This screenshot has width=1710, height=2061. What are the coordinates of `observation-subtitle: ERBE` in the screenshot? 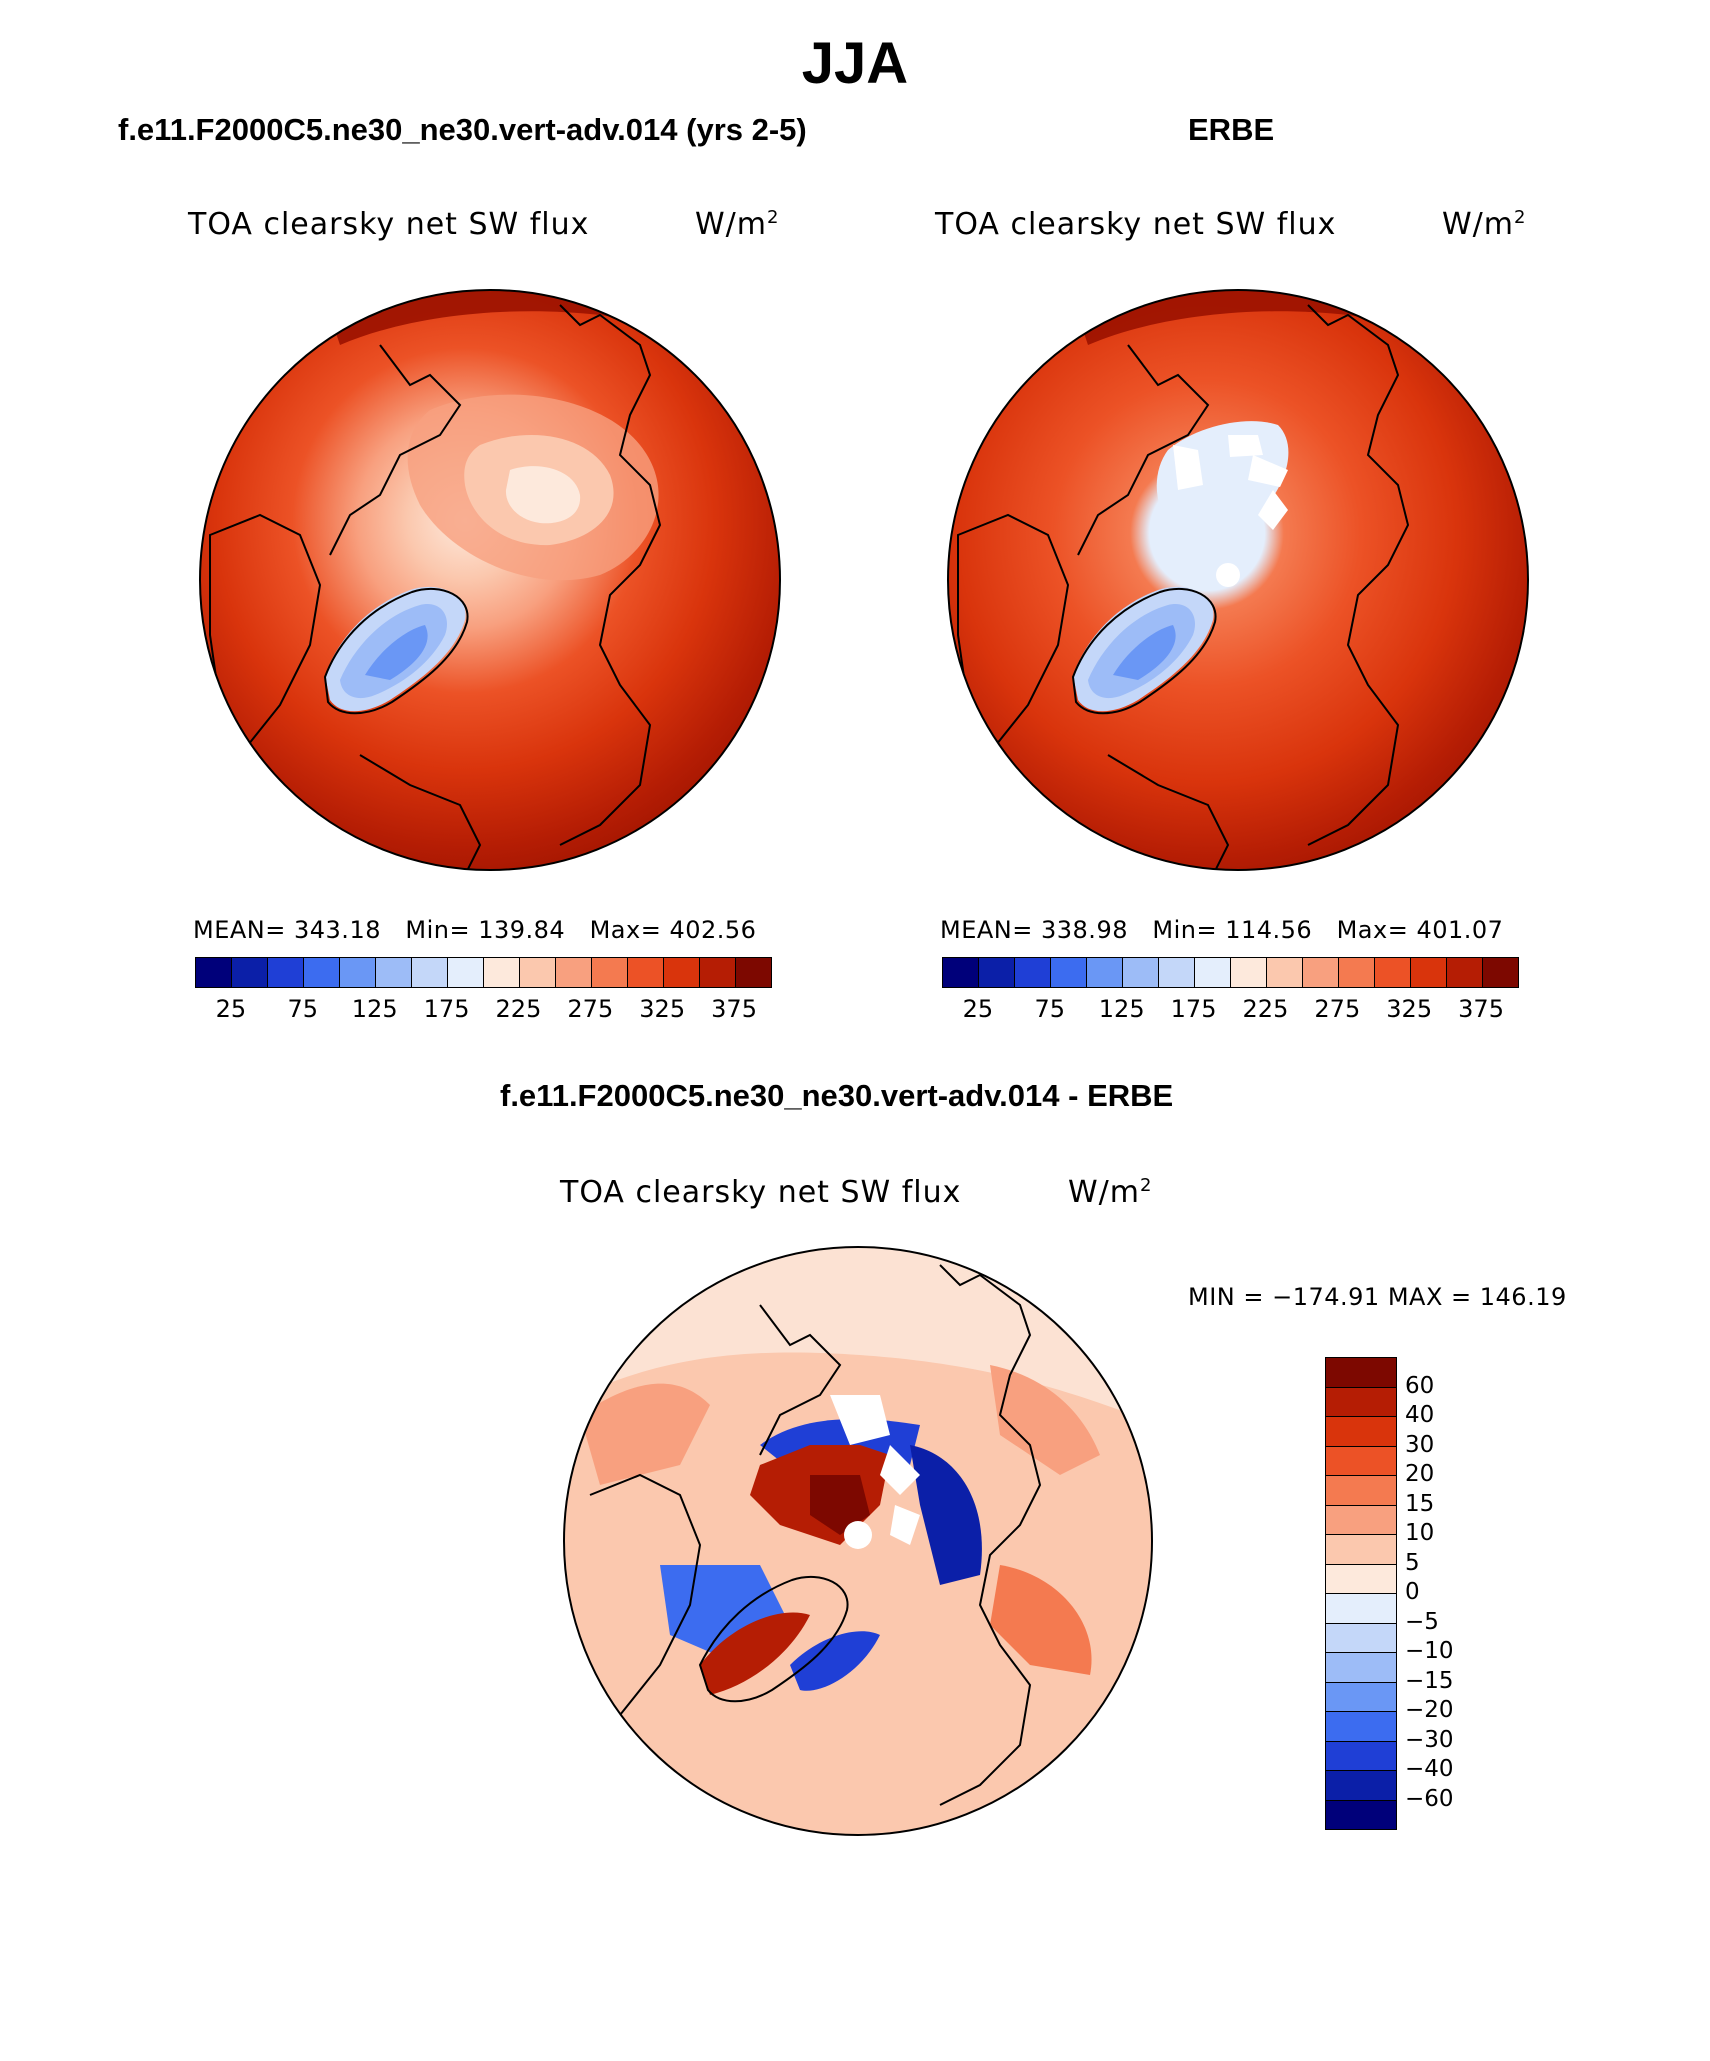 It's located at (1231, 129).